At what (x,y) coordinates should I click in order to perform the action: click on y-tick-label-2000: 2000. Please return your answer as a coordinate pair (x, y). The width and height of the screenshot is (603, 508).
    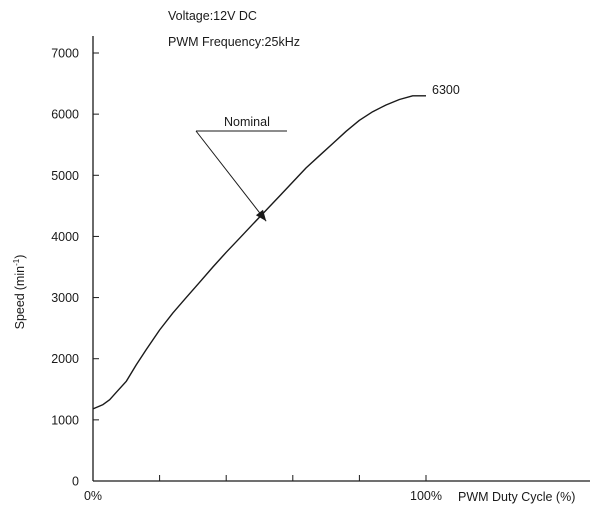
    Looking at the image, I should click on (65, 359).